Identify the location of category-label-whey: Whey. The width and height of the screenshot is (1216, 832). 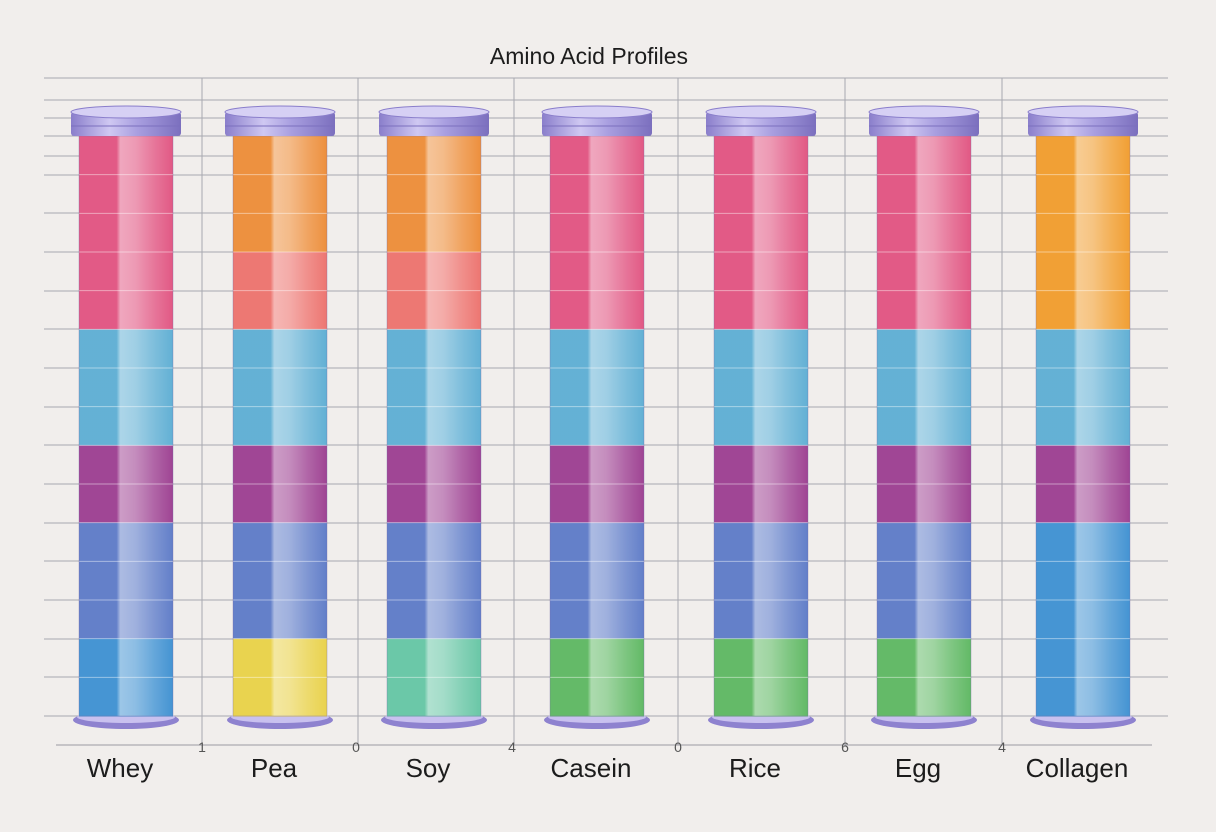
(120, 768).